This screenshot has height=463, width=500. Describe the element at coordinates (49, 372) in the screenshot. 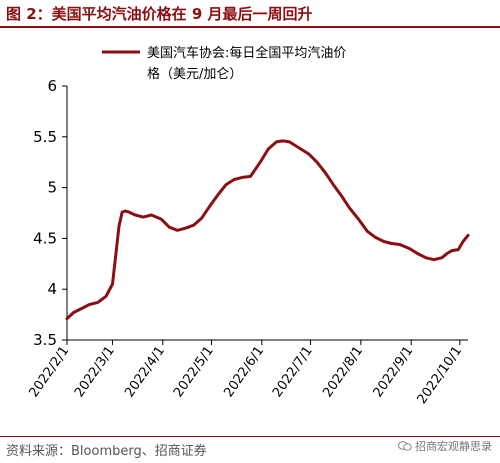

I see `x-tick-label: 2022/2/1` at that location.